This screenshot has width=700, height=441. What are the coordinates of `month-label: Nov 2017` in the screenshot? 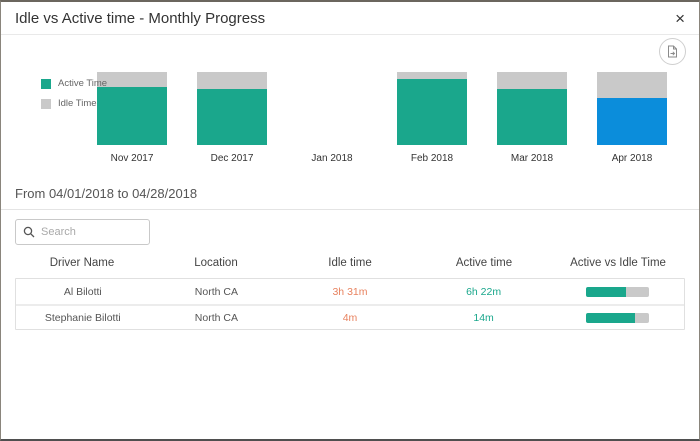 It's located at (132, 158).